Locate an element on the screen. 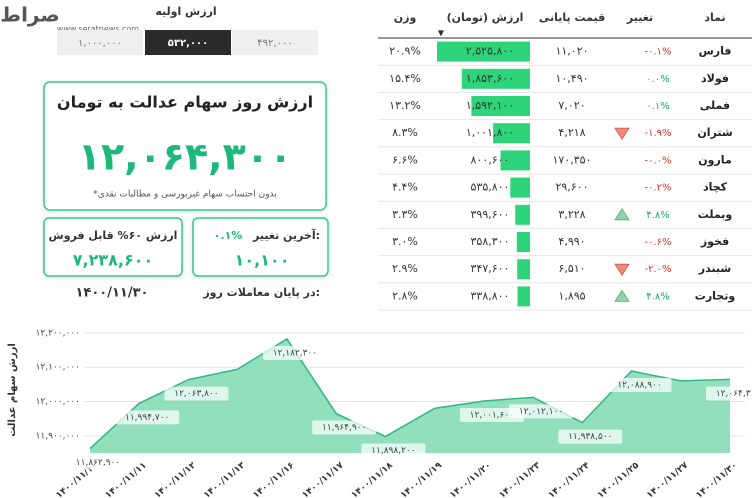  y-tick-label: ۱۲,۲۰۰,۰۰۰ is located at coordinates (58, 333).